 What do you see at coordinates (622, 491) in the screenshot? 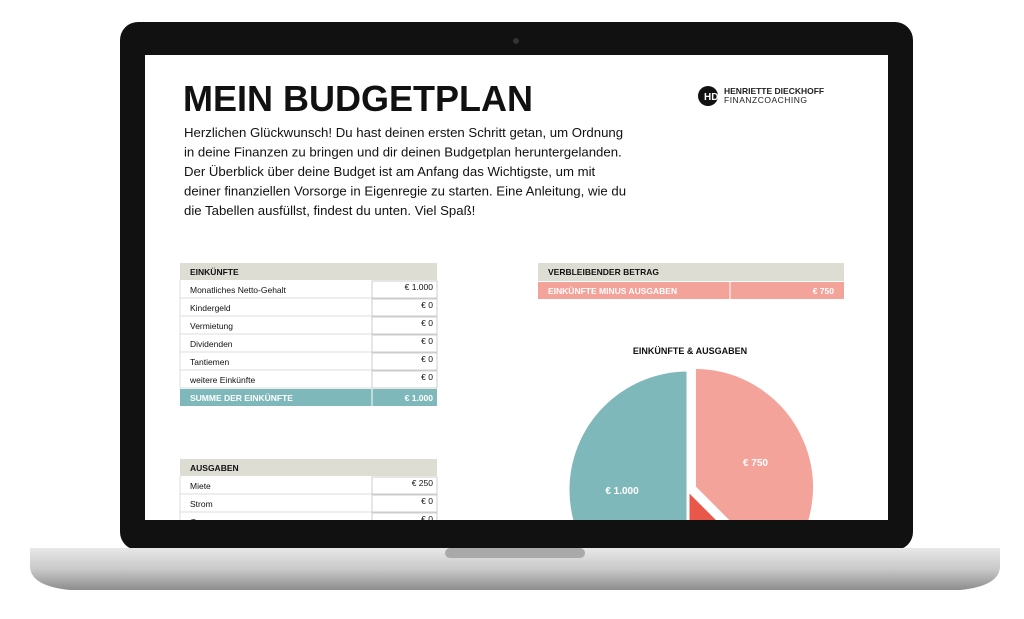
I see `slice-label: € 1.000` at bounding box center [622, 491].